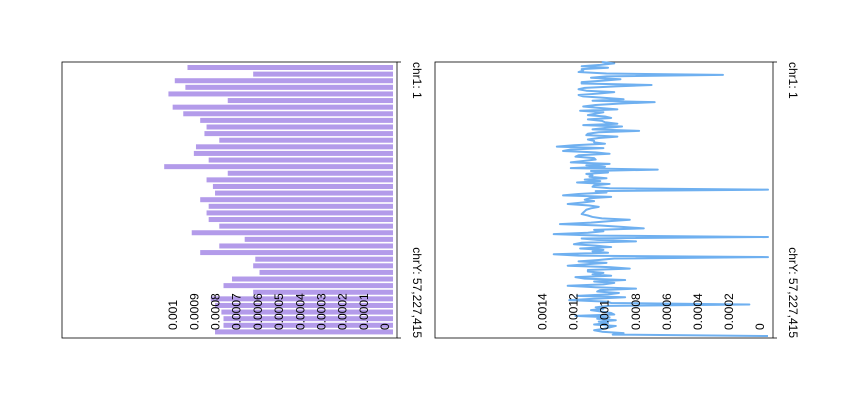 The width and height of the screenshot is (862, 400). I want to click on value-tick-label: 0.0014, so click(543, 311).